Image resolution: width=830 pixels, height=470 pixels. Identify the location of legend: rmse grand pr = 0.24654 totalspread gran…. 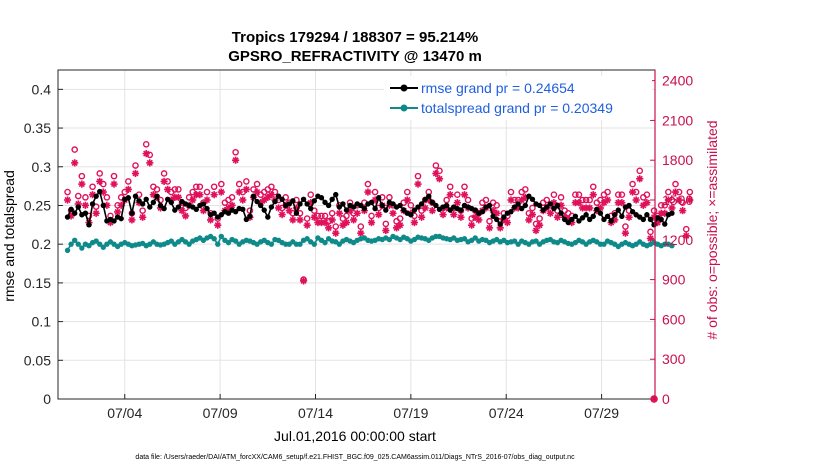
(518, 98).